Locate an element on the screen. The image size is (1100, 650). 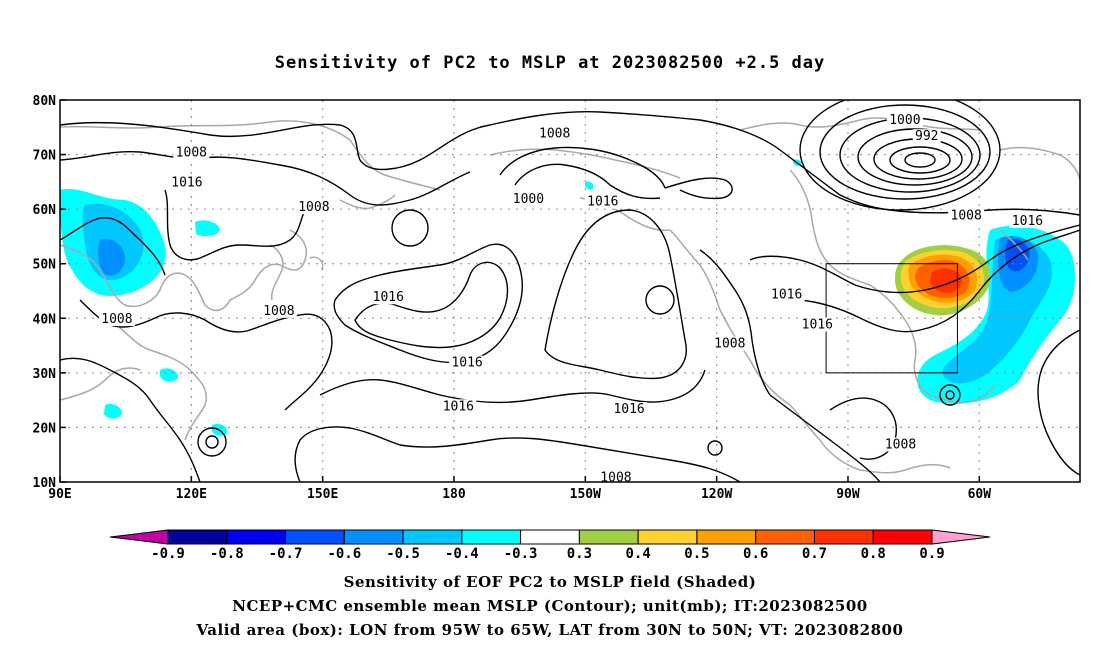
lat-tick-label: 40N is located at coordinates (45, 319).